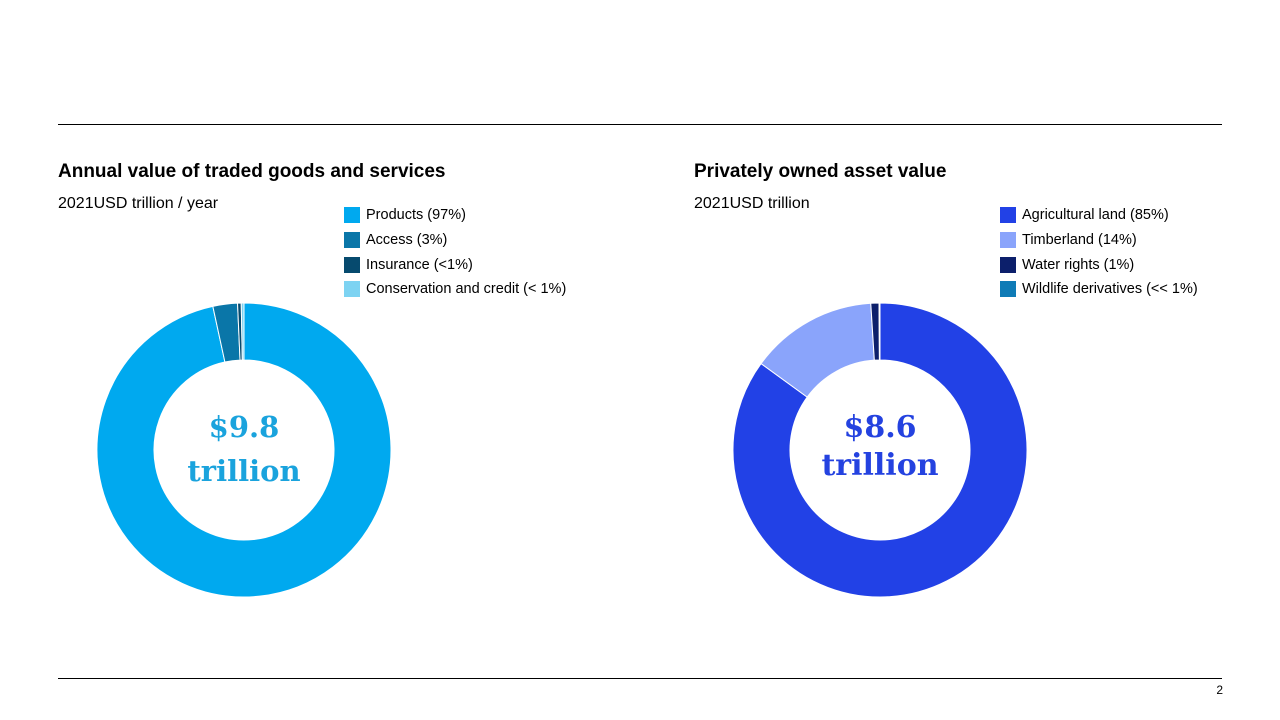  I want to click on legend-item: Agricultural land (85%), so click(1099, 215).